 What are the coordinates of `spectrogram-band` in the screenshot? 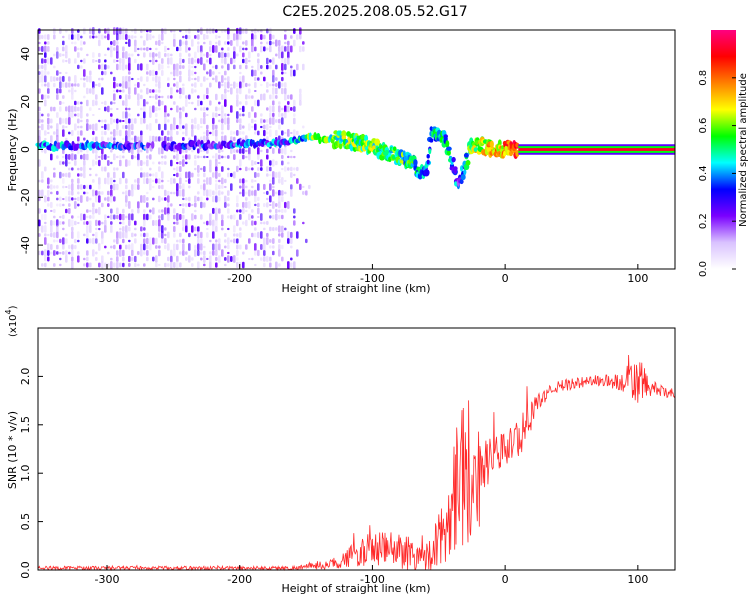 It's located at (596, 149).